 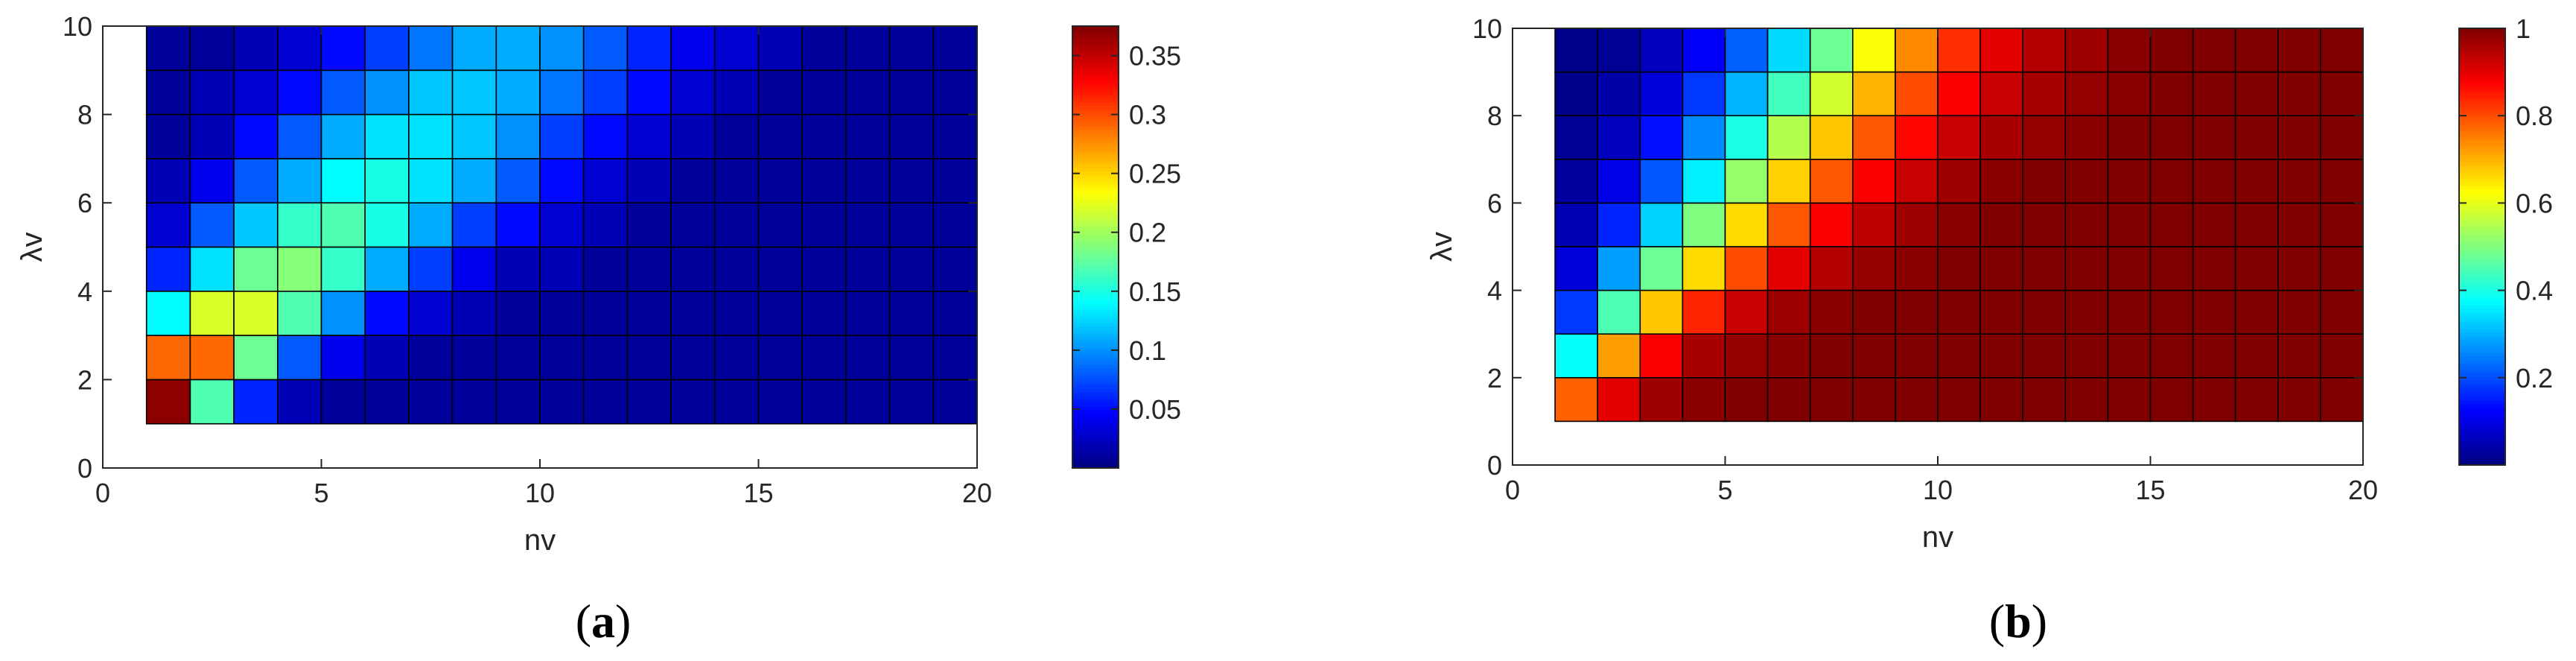 I want to click on colorbar-tick-label: 0.4, so click(x=2534, y=291).